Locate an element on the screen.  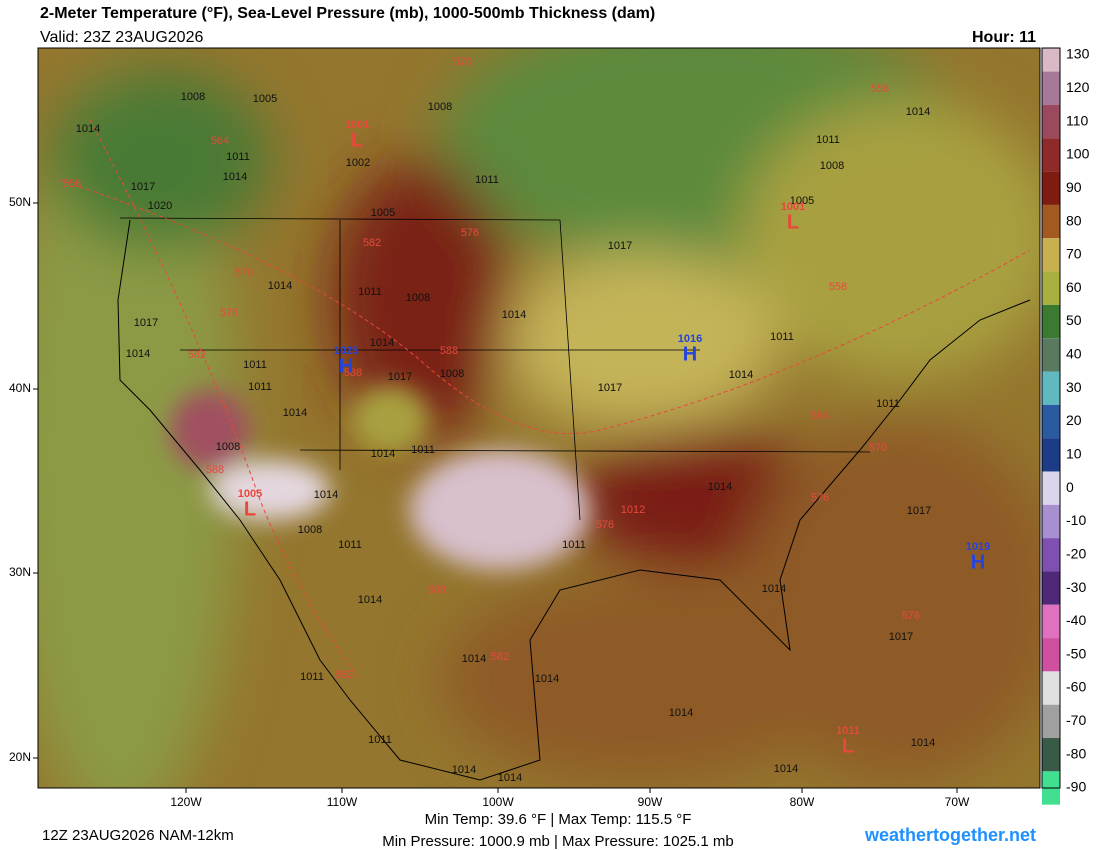
lon-label: 90W is located at coordinates (650, 802).